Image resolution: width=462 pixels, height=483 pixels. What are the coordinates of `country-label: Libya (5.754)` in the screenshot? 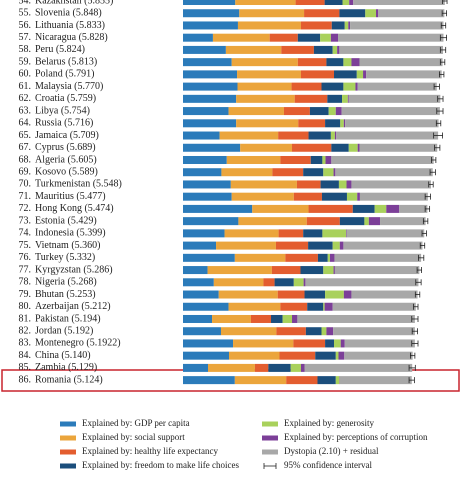 It's located at (62, 110).